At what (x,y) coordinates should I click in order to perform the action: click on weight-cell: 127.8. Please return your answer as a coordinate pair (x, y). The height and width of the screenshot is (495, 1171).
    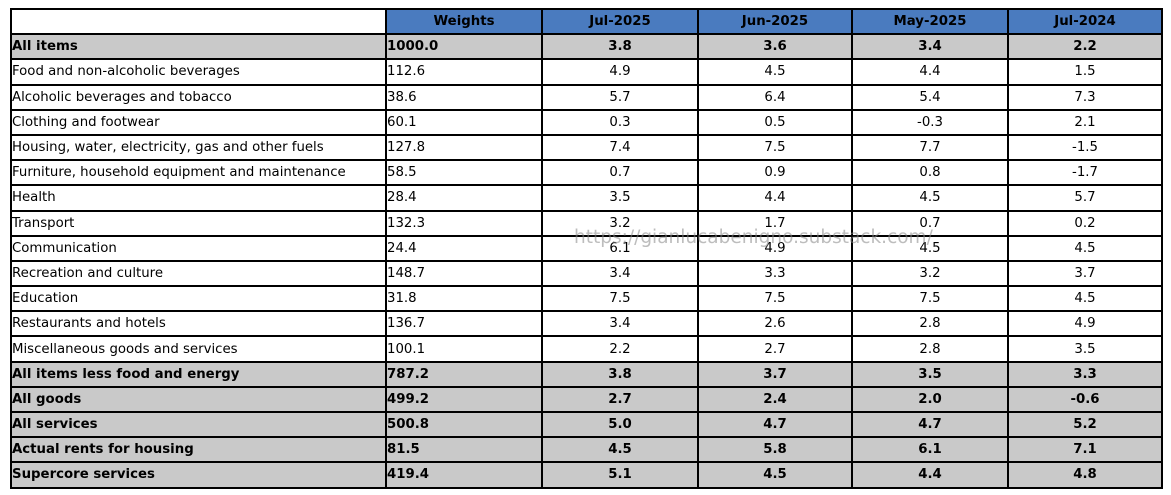
    Looking at the image, I should click on (464, 147).